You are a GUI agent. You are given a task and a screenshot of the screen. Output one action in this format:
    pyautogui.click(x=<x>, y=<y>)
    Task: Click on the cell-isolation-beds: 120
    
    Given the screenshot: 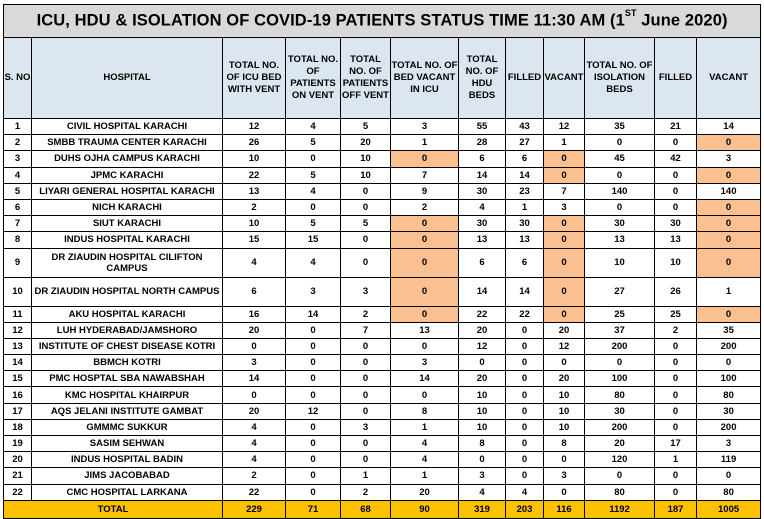 What is the action you would take?
    pyautogui.click(x=619, y=460)
    